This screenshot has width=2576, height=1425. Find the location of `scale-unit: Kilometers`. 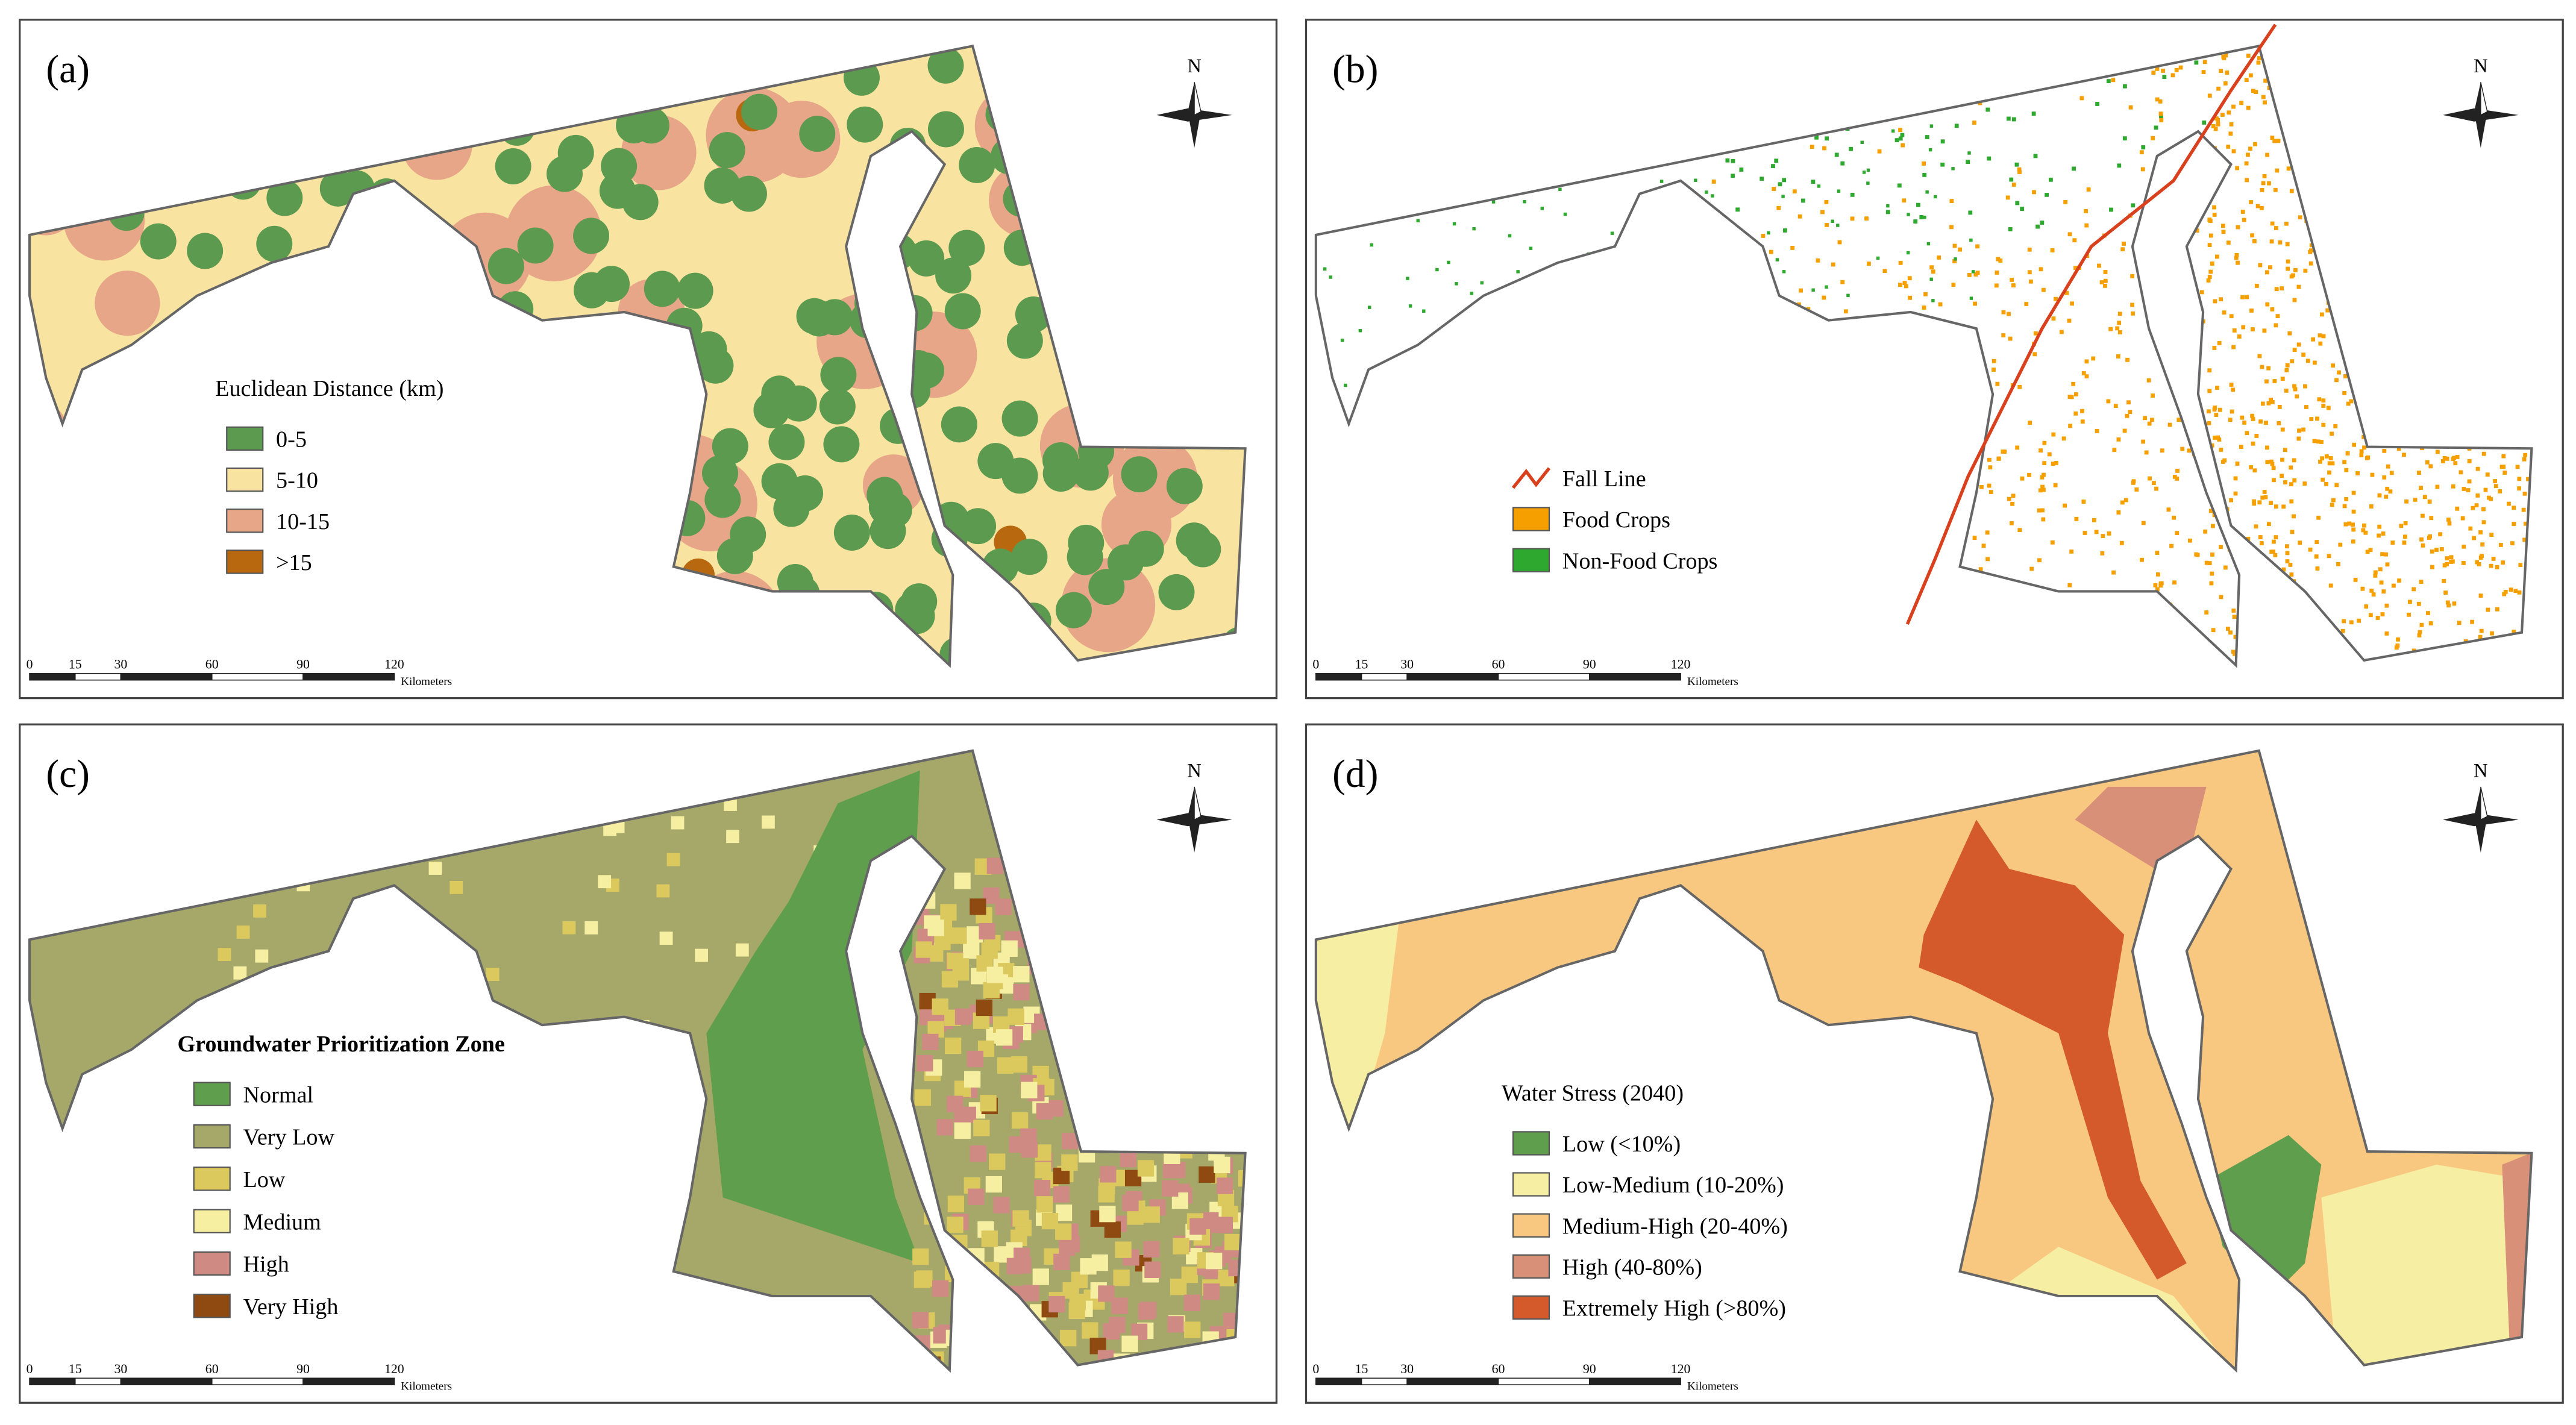

scale-unit: Kilometers is located at coordinates (426, 681).